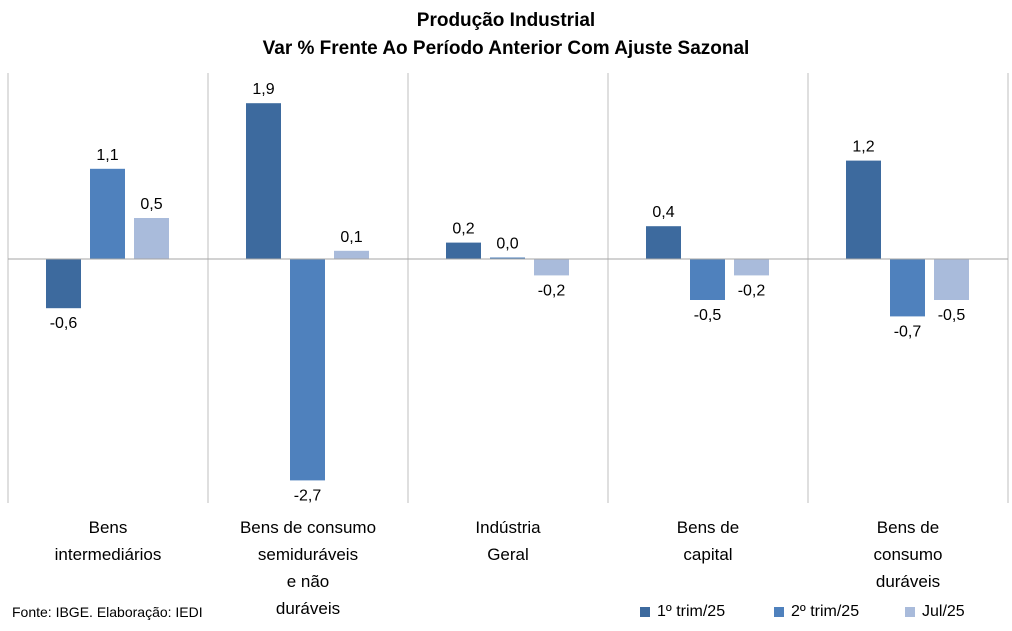 The height and width of the screenshot is (631, 1012). Describe the element at coordinates (908, 331) in the screenshot. I see `data-label: -0,7` at that location.